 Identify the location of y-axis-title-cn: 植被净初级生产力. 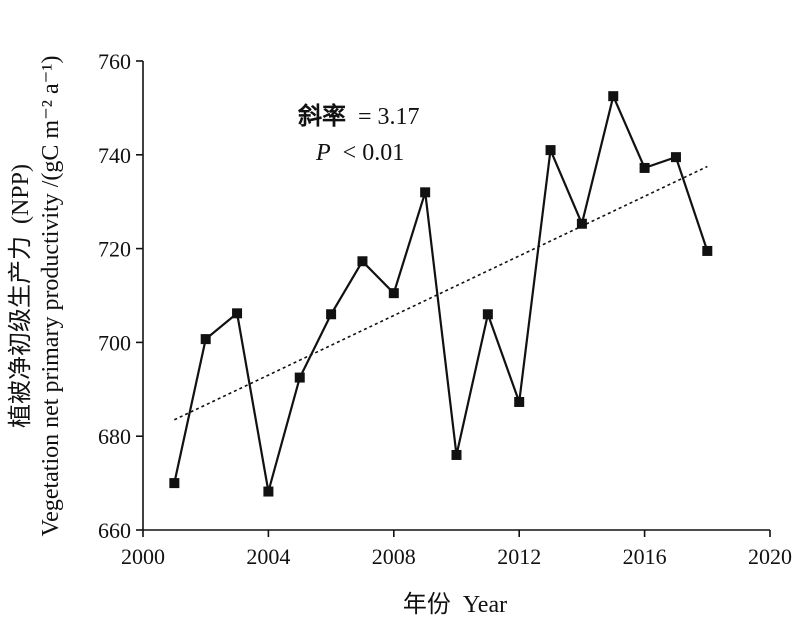
(20, 332).